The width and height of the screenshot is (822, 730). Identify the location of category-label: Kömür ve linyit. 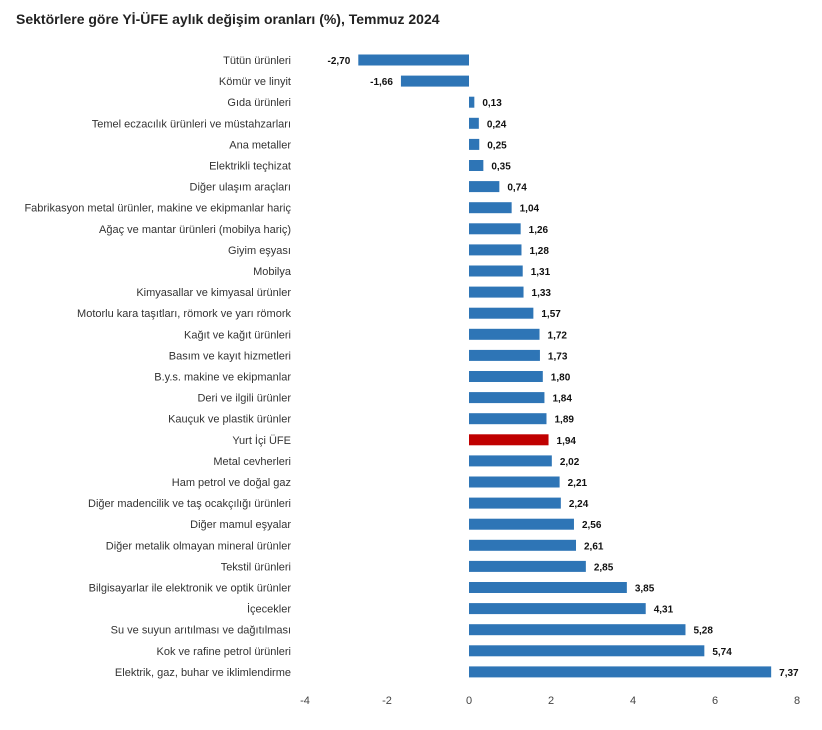
(255, 82).